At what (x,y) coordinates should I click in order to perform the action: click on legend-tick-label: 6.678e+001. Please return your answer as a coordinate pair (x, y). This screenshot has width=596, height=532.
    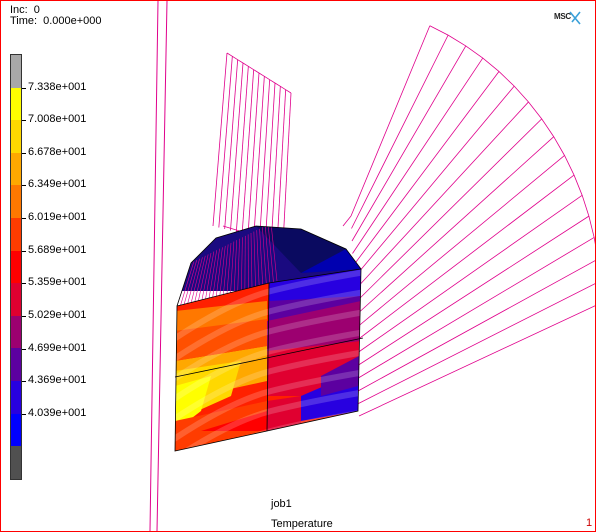
    Looking at the image, I should click on (57, 151).